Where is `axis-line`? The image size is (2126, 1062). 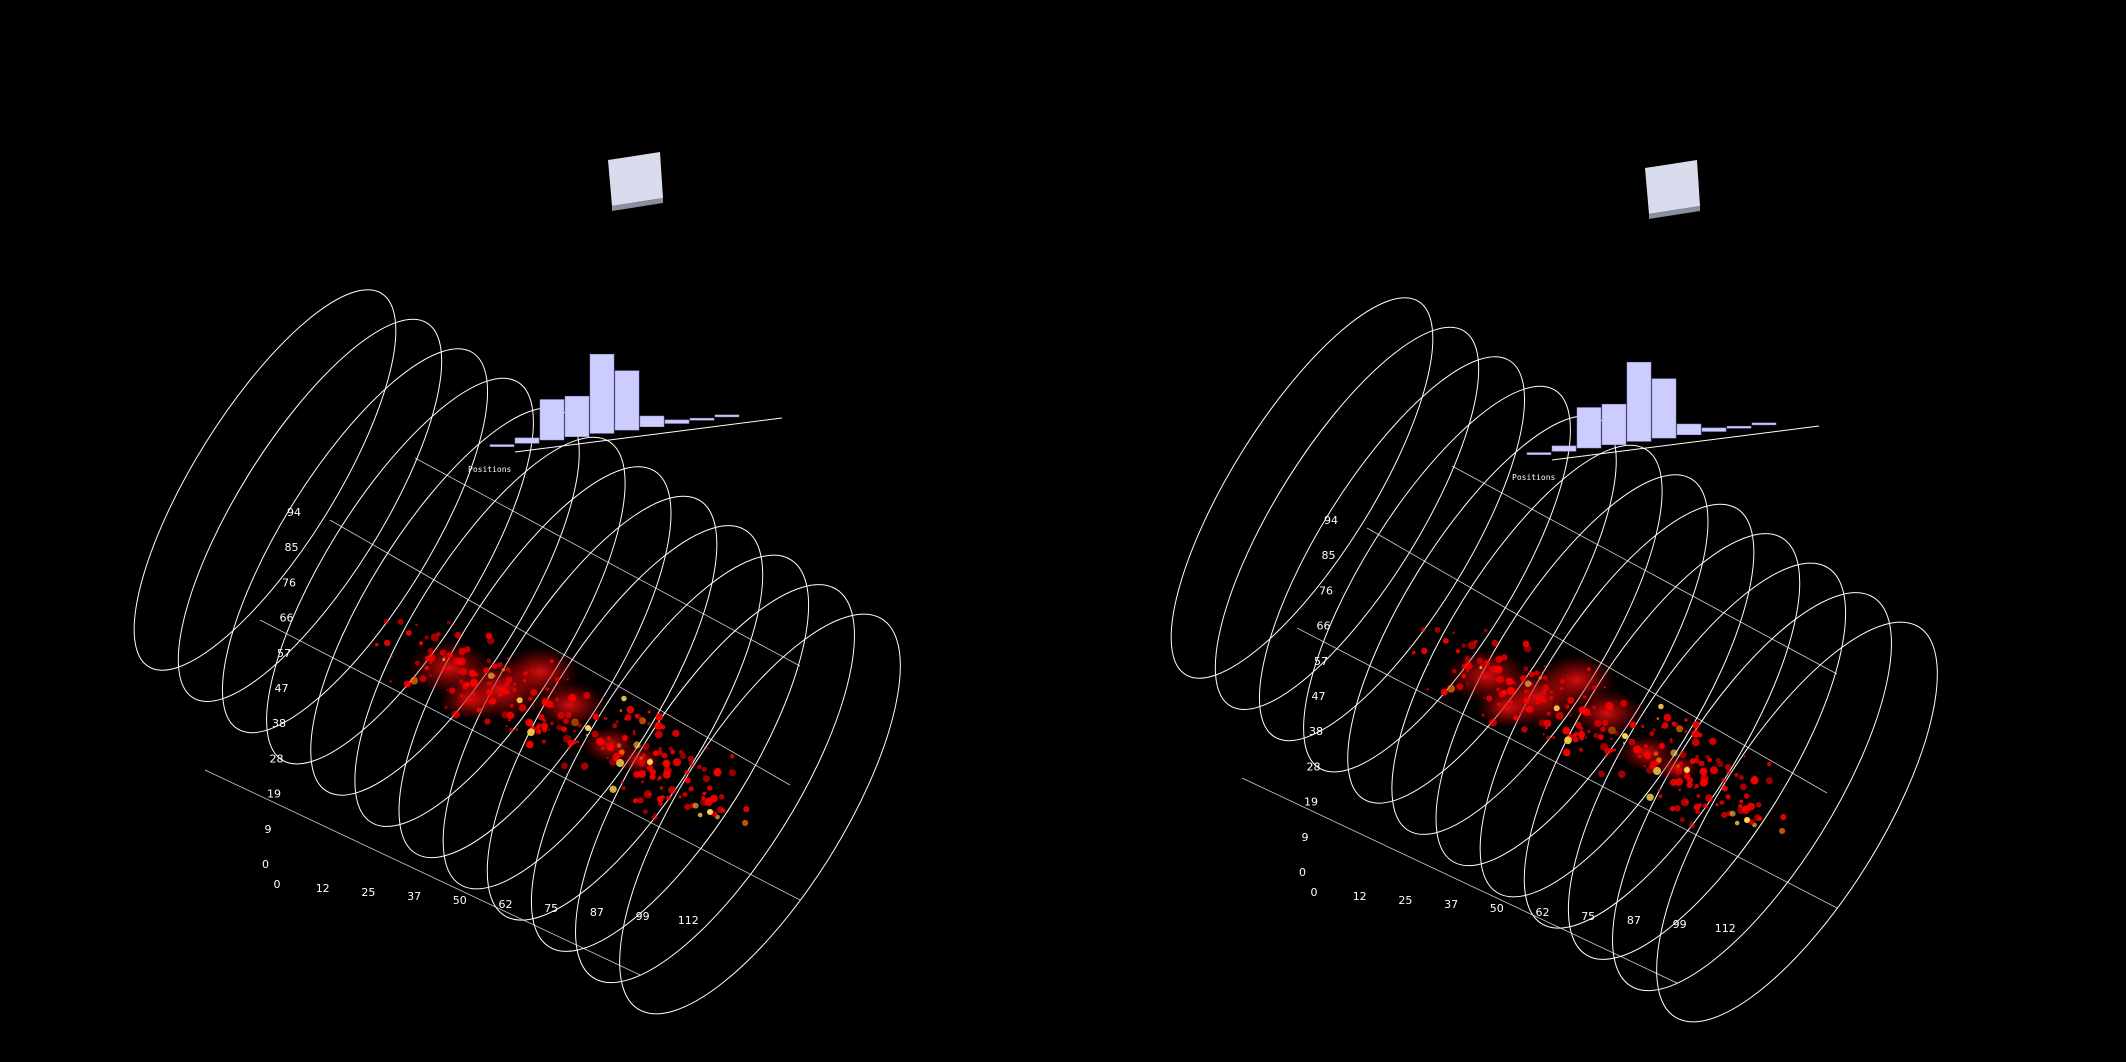 axis-line is located at coordinates (1459, 880).